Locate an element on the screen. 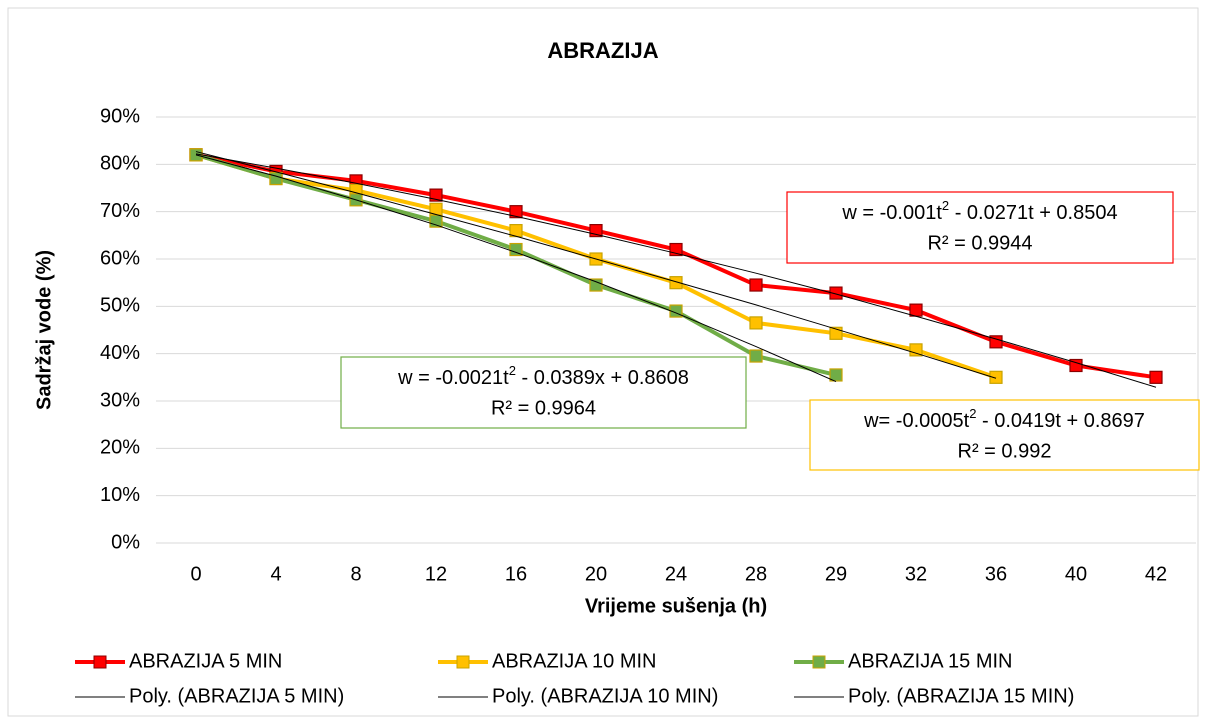 This screenshot has height=724, width=1206. y-tick-label: 20% is located at coordinates (120, 448).